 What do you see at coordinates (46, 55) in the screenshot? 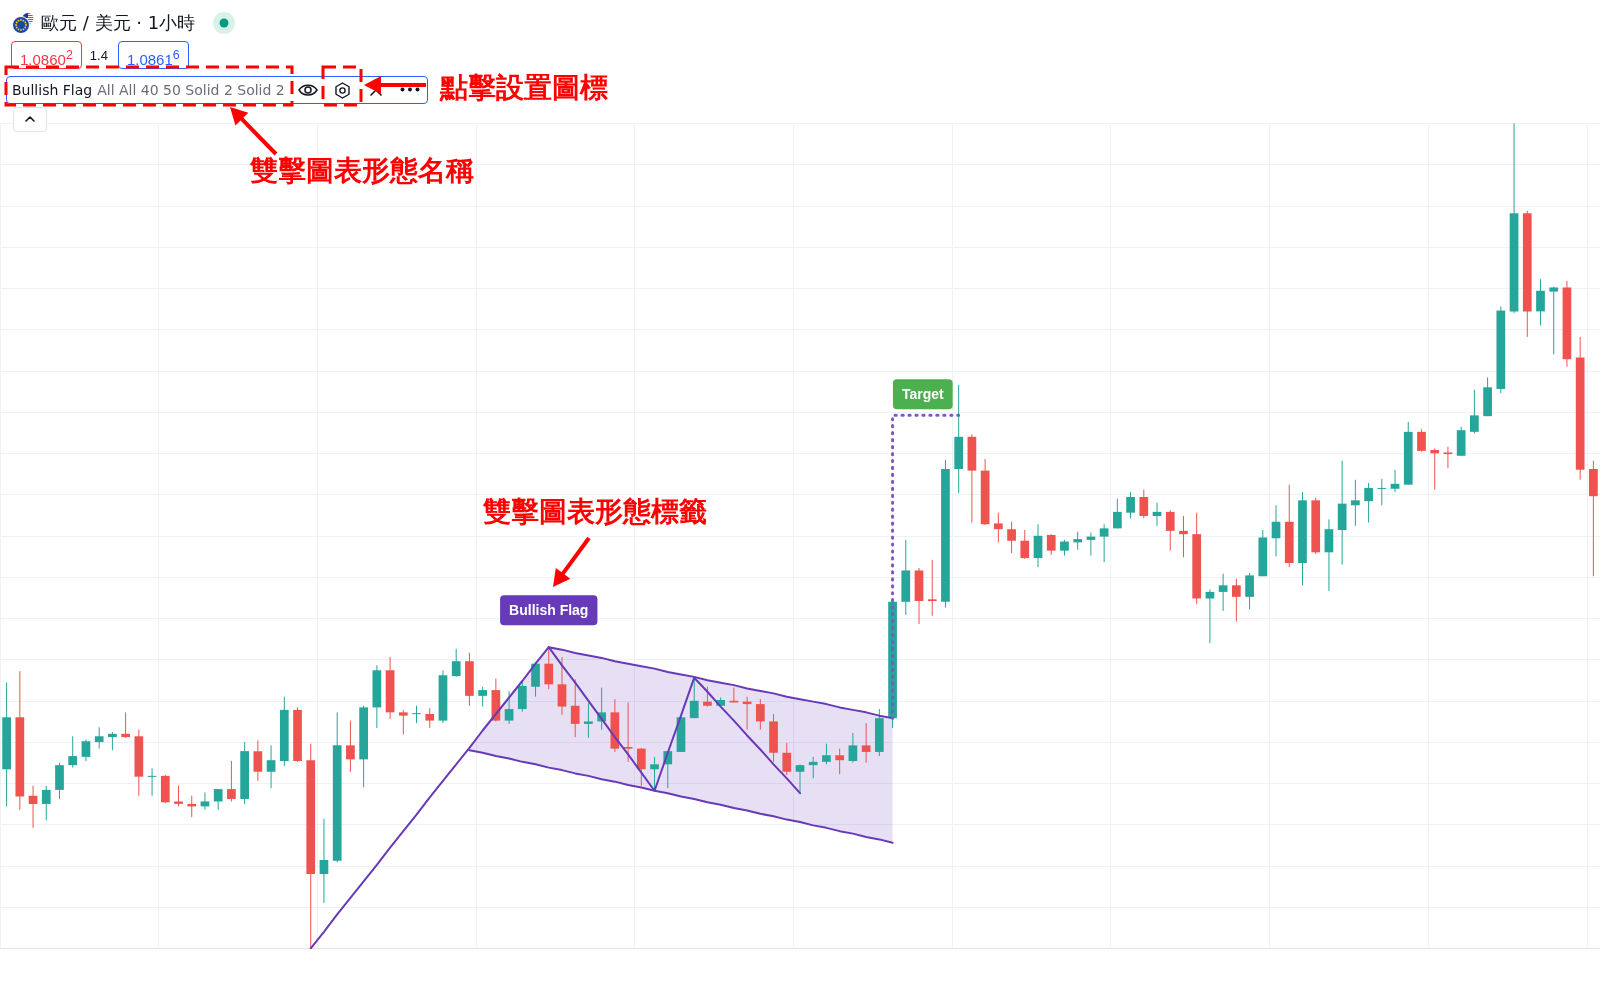
I see `text: 1.0860$^{2}$` at bounding box center [46, 55].